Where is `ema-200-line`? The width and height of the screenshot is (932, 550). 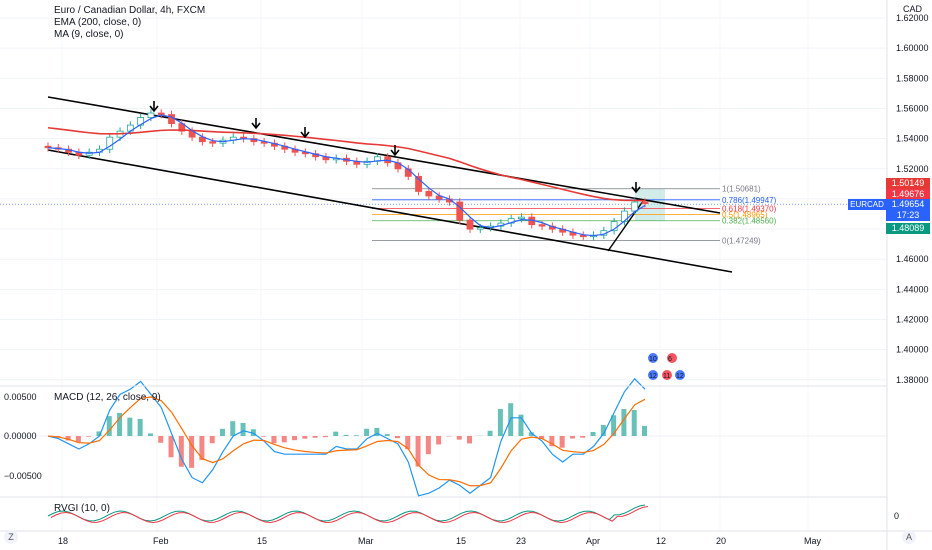
ema-200-line is located at coordinates (346, 164).